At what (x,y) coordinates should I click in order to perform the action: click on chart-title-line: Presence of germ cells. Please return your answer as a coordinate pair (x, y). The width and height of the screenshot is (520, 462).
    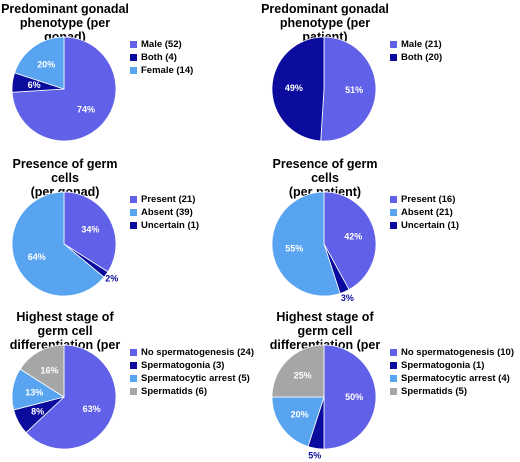
    Looking at the image, I should click on (325, 171).